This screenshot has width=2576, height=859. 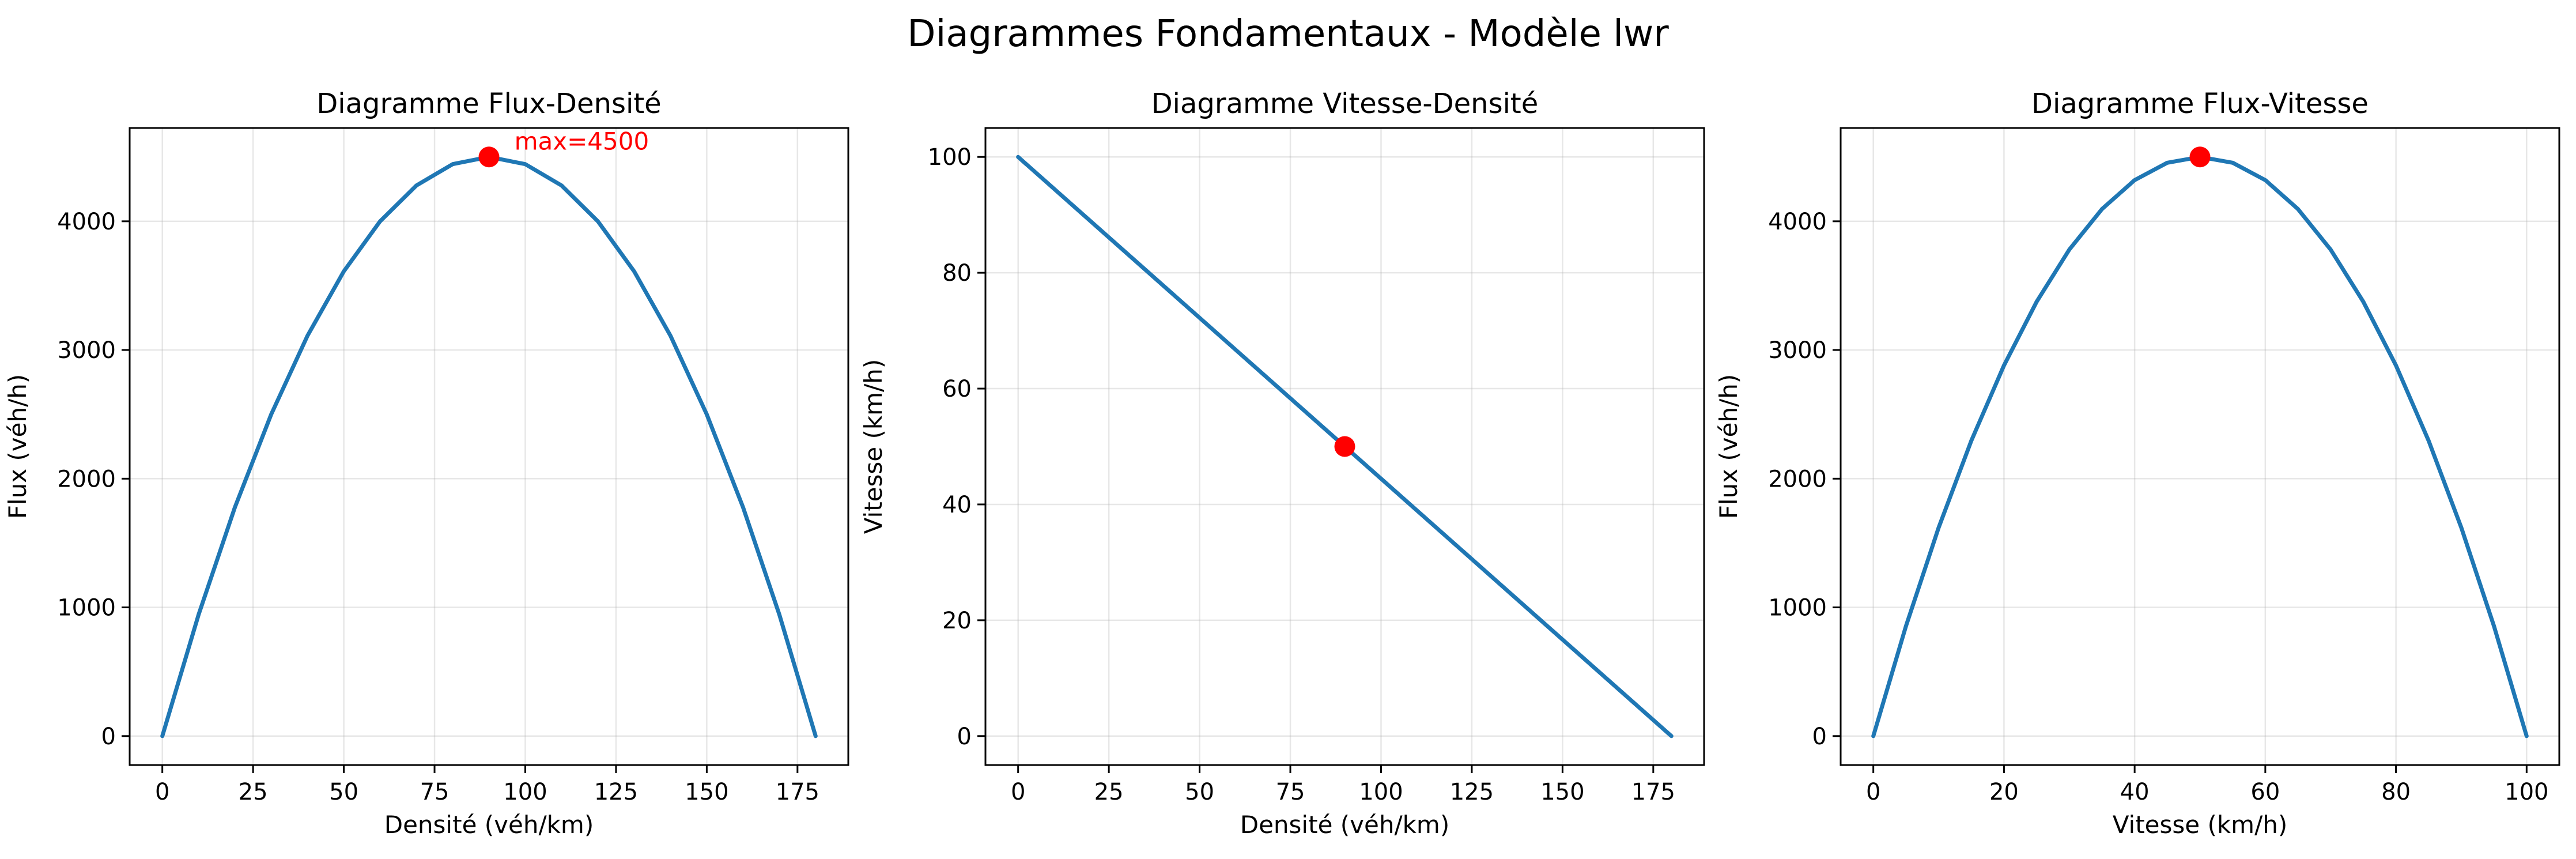 What do you see at coordinates (706, 792) in the screenshot?
I see `flux-densite-xtick-label-6: 150` at bounding box center [706, 792].